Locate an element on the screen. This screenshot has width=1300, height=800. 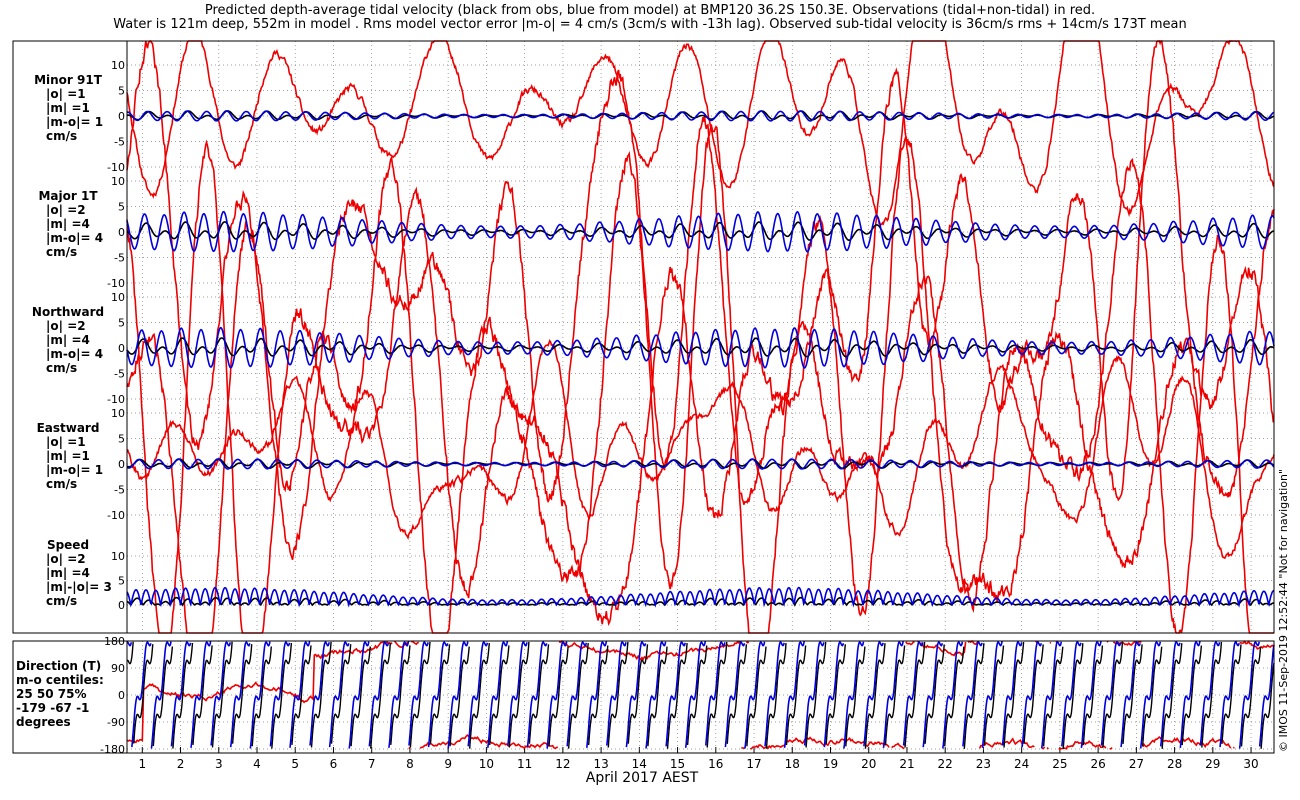
x-tick-label: 10 is located at coordinates (486, 764).